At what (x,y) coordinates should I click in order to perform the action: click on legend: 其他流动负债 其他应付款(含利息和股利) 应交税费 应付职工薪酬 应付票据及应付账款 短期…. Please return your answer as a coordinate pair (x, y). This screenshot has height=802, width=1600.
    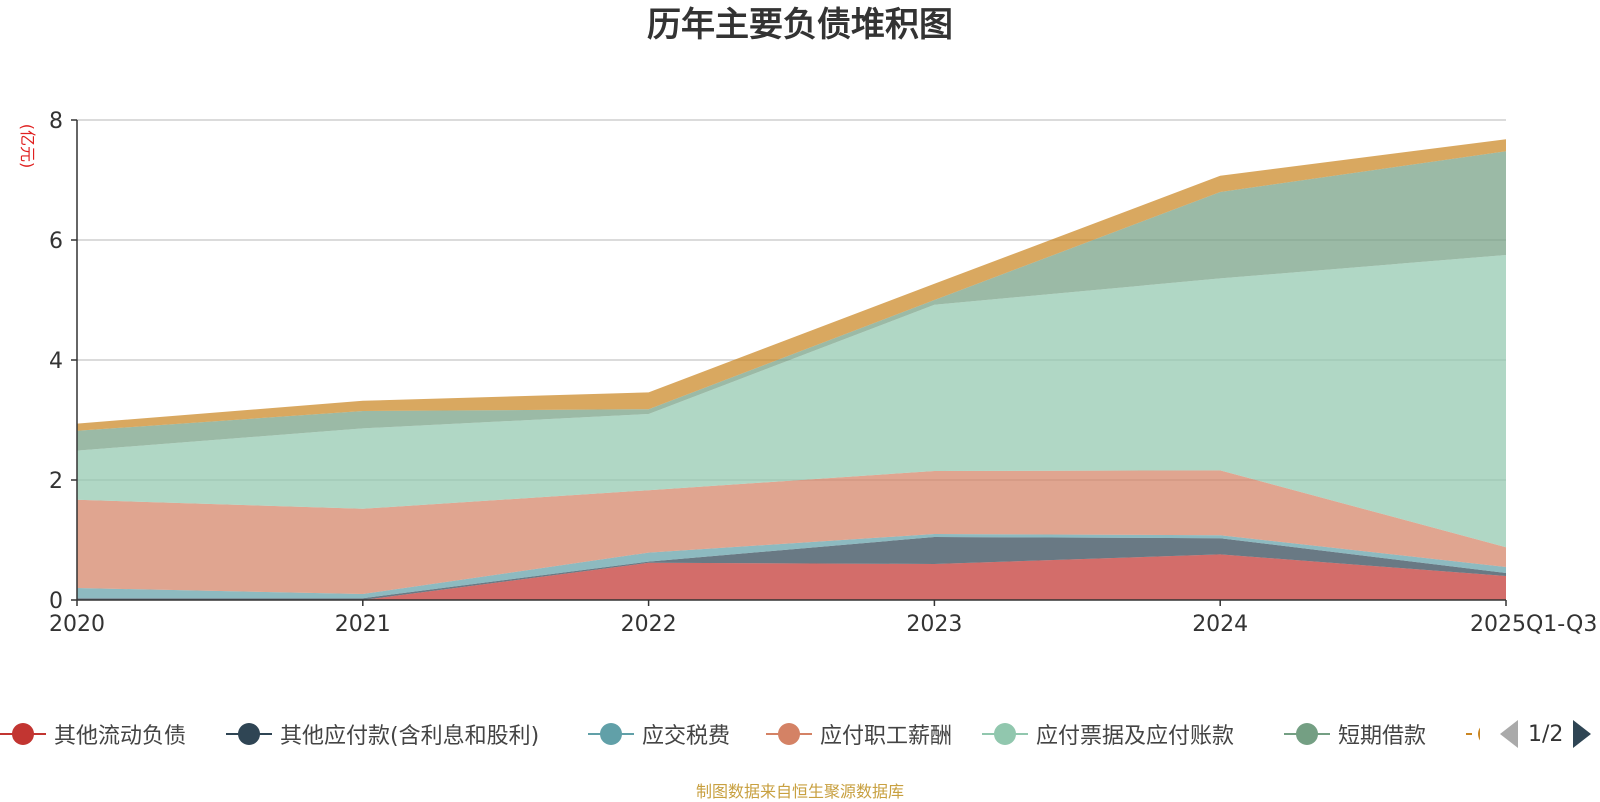
    Looking at the image, I should click on (800, 734).